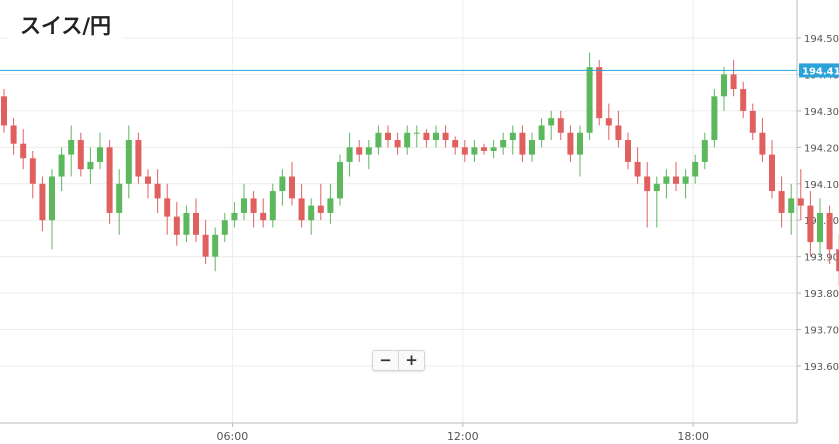  What do you see at coordinates (66, 25) in the screenshot?
I see `chart-title: スイス/円` at bounding box center [66, 25].